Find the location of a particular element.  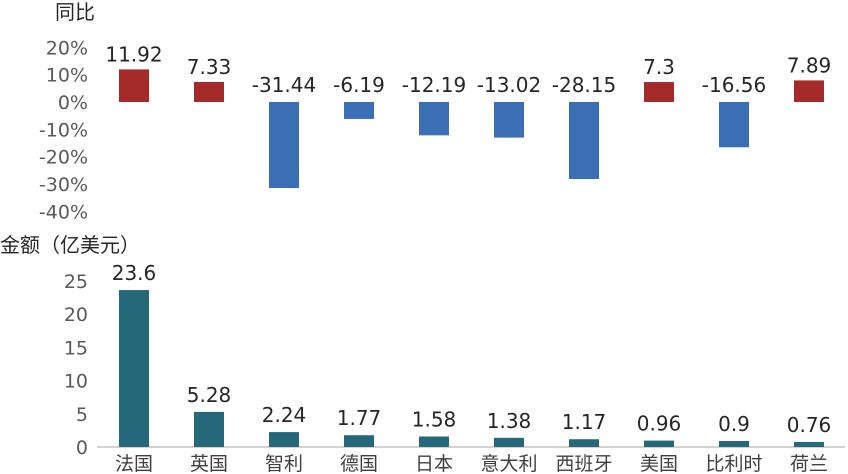

yoy-data-label: -13.02 is located at coordinates (509, 85).